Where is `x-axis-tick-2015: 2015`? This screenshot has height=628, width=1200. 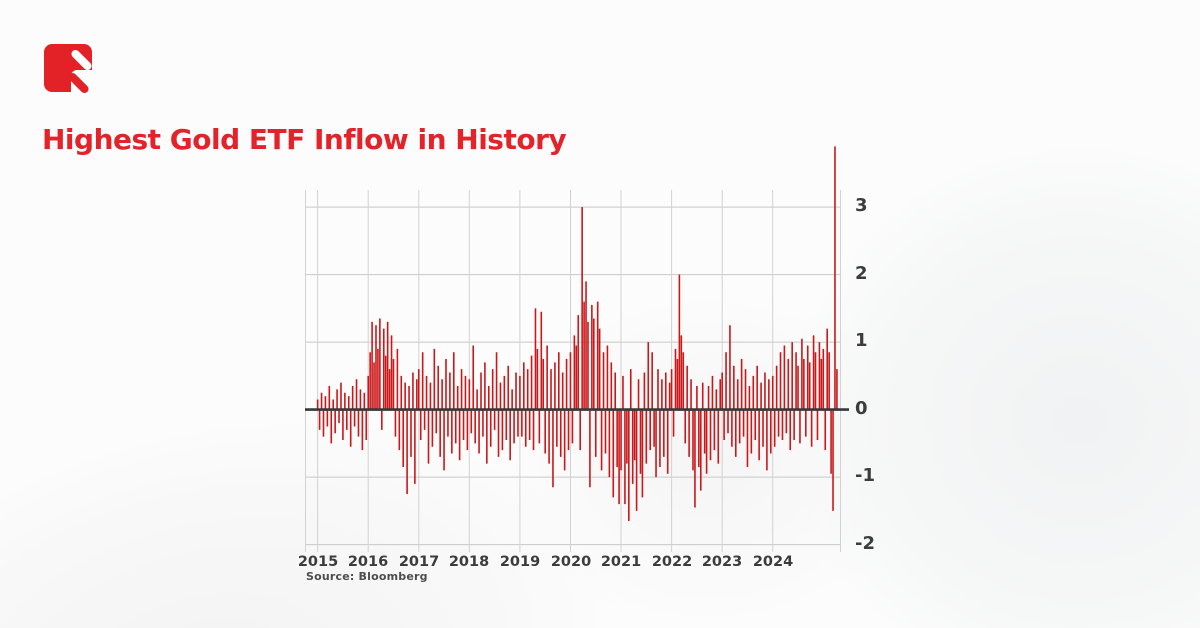
x-axis-tick-2015: 2015 is located at coordinates (318, 562).